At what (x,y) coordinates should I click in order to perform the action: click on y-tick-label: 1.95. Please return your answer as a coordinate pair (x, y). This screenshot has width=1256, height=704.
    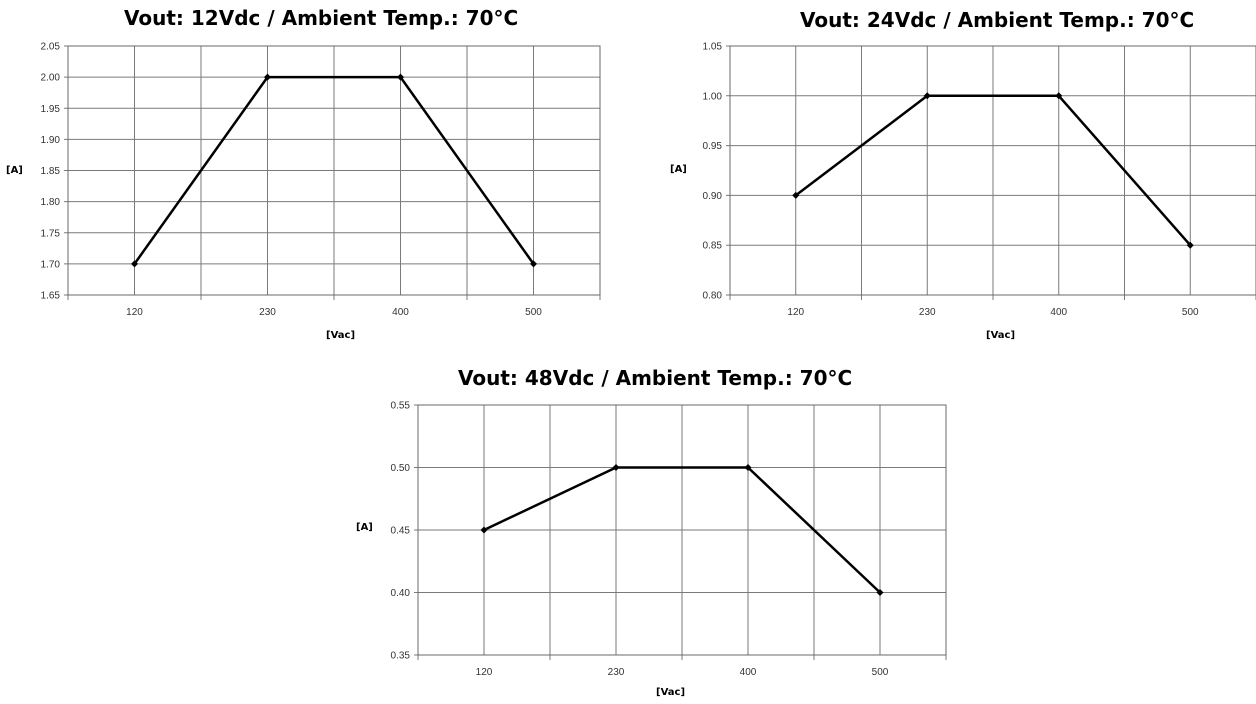
    Looking at the image, I should click on (51, 109).